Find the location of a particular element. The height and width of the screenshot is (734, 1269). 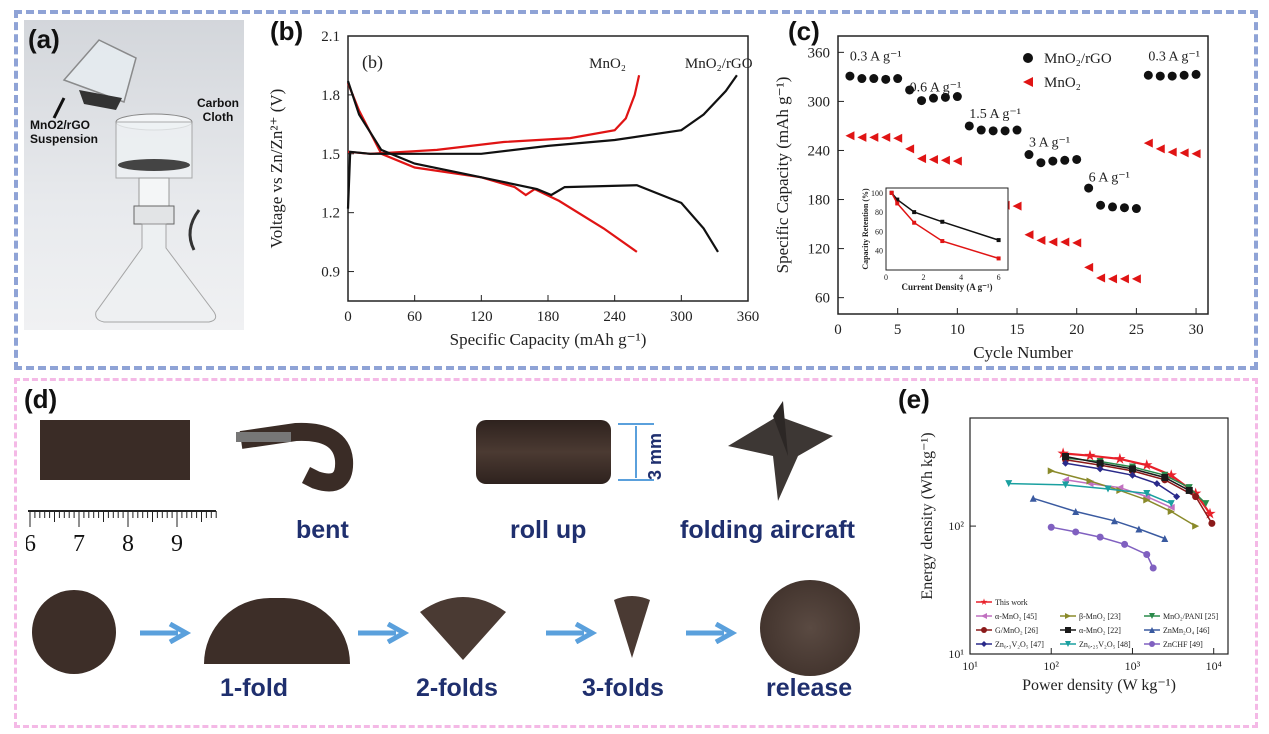

inset-y-tick-label: 80 is located at coordinates (879, 212).